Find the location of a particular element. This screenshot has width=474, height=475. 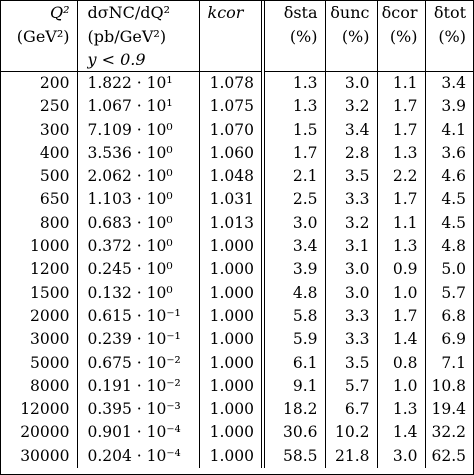

table-row: 3000 0.239 · 10⁻¹ 1.000 5.9 3.3 1.4 6.9 is located at coordinates (237, 340).